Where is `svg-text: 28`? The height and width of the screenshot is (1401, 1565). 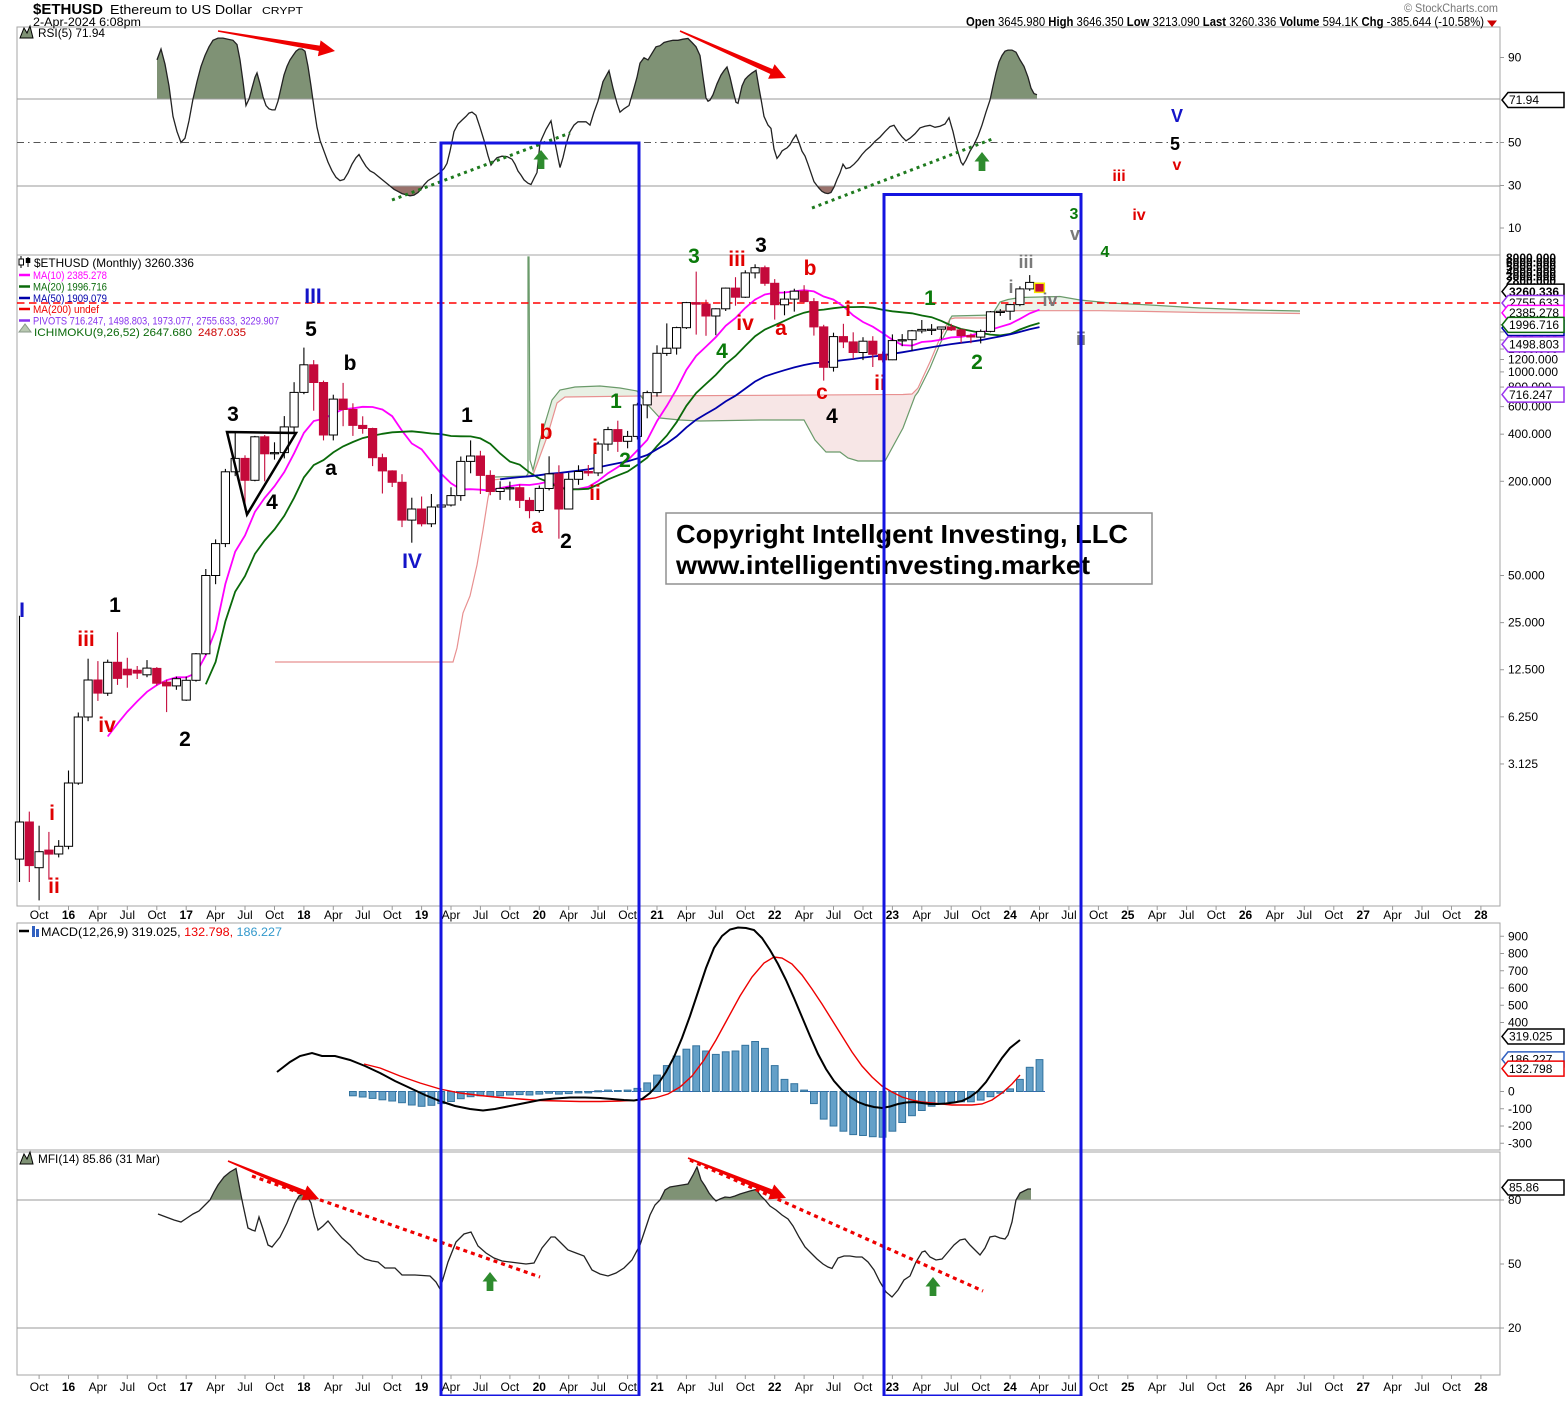
svg-text: 28 is located at coordinates (1481, 915).